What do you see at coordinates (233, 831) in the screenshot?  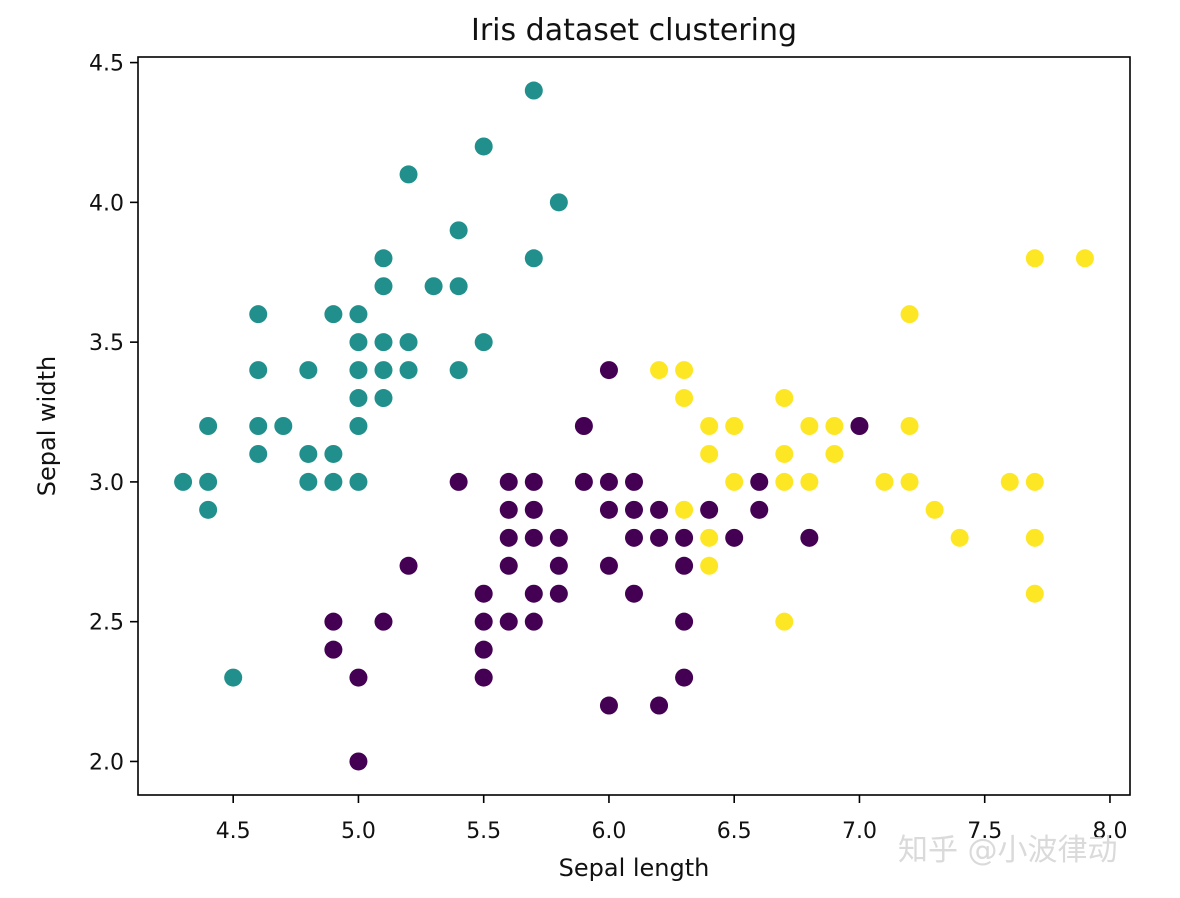 I see `x-tick-label: 4.5` at bounding box center [233, 831].